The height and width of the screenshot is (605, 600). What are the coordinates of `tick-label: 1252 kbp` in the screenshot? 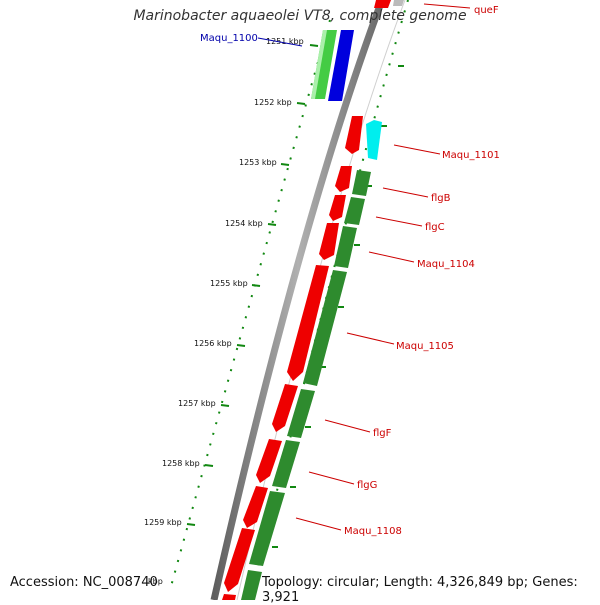 It's located at (273, 102).